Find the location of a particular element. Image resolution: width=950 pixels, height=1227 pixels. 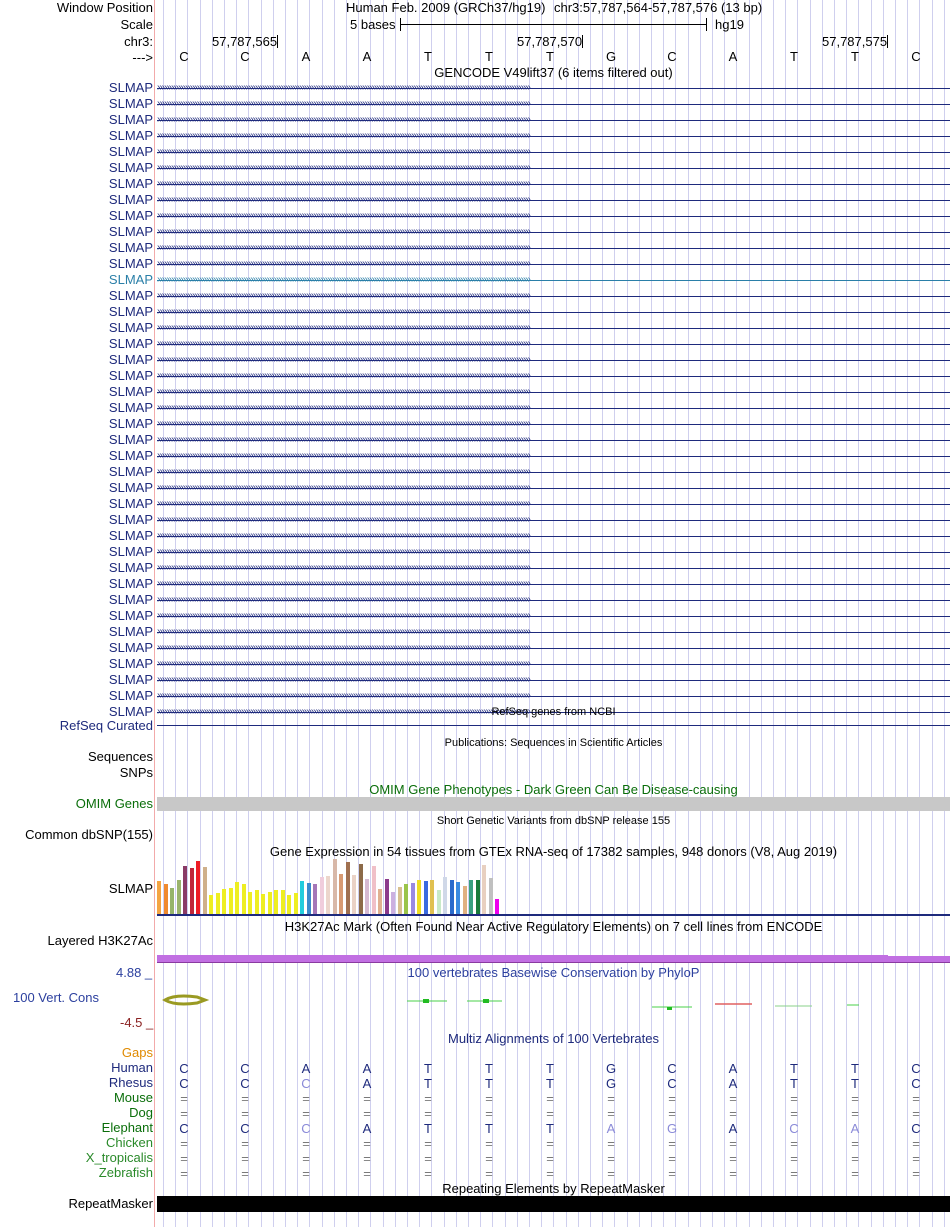

multiz-title: Multiz Alignments of 100 Vertebrates is located at coordinates (553, 1038).